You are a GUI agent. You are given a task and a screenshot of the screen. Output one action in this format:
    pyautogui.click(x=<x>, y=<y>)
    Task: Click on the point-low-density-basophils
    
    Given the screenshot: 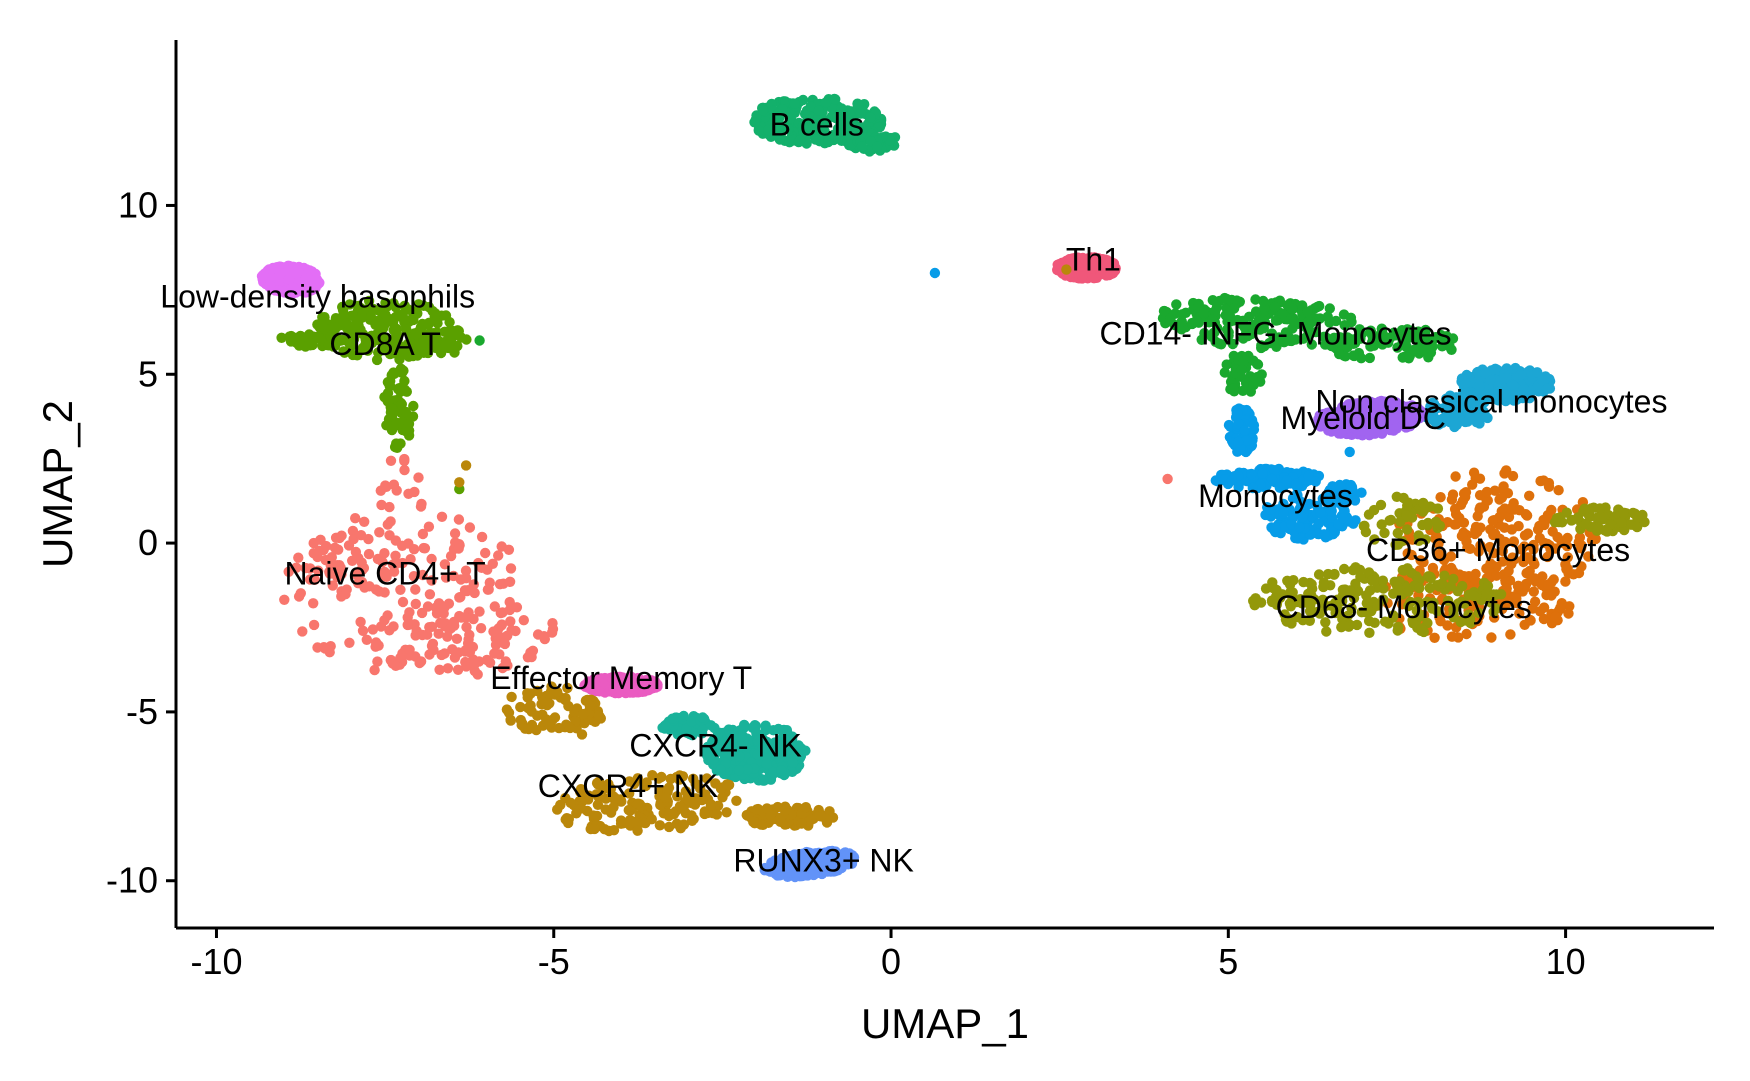 What is the action you would take?
    pyautogui.click(x=307, y=291)
    